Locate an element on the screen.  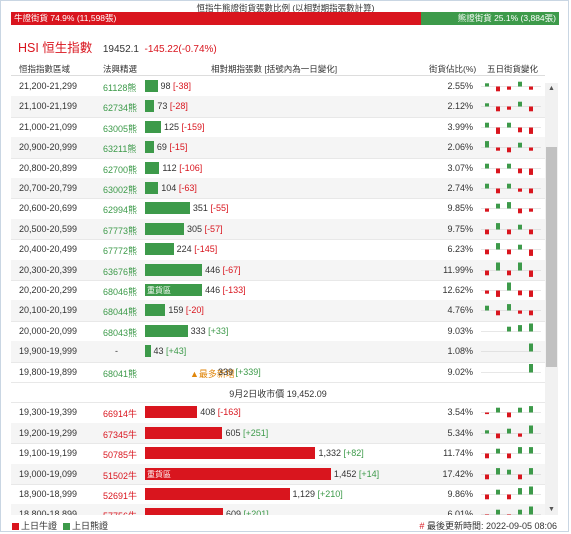
table-row: 20,400-20,499 67772熊 224 [-145] 6.23% is located at coordinates (278, 250).